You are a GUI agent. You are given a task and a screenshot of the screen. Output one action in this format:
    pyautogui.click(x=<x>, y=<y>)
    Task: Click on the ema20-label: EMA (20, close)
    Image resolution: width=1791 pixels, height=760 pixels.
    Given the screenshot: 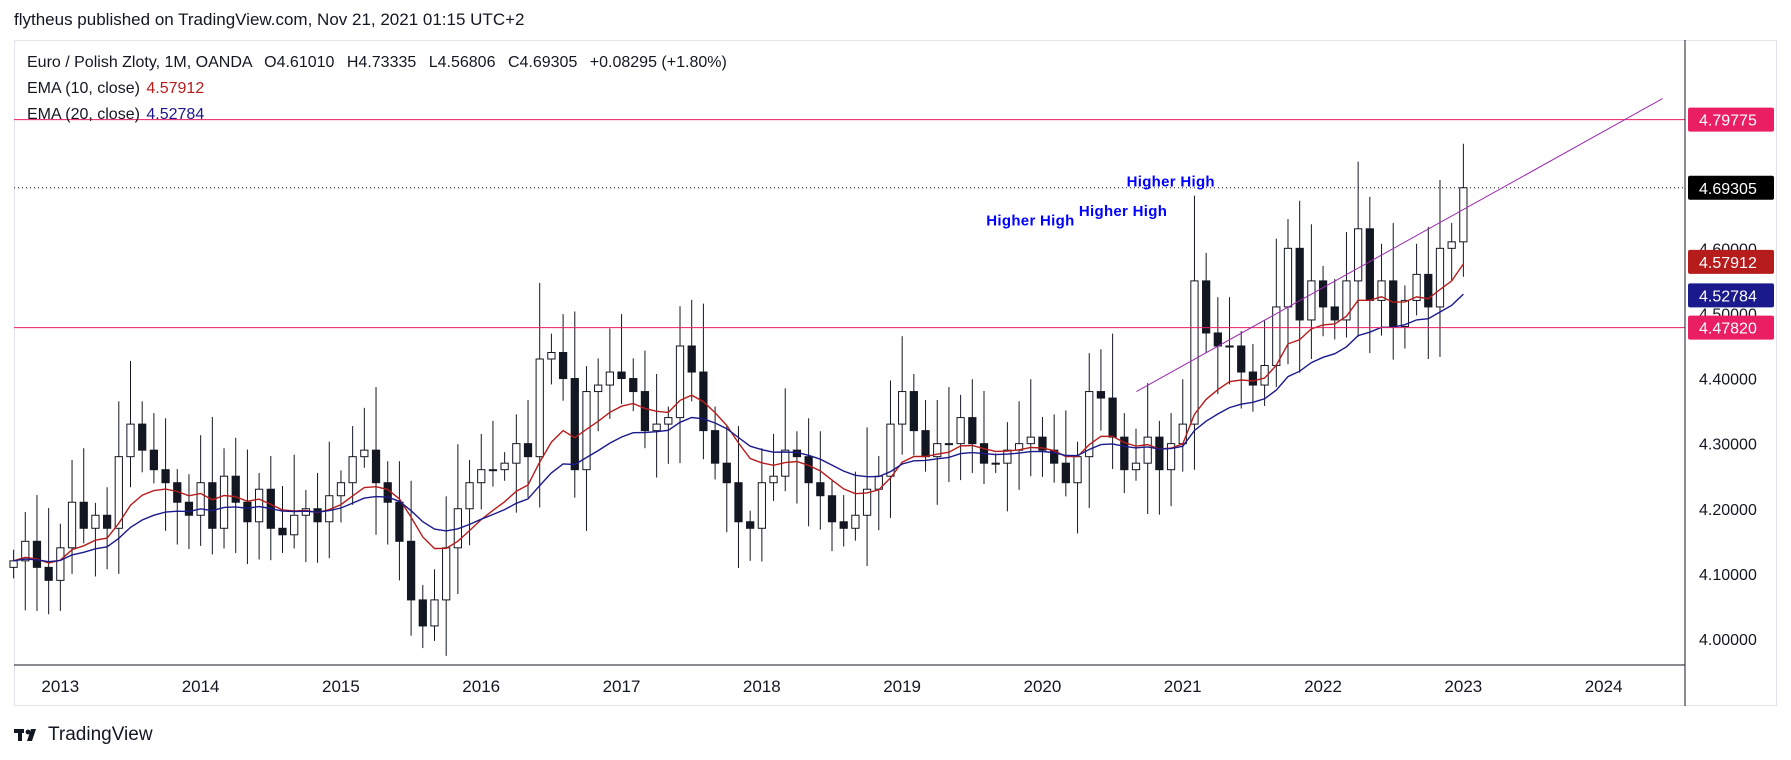 What is the action you would take?
    pyautogui.click(x=83, y=114)
    